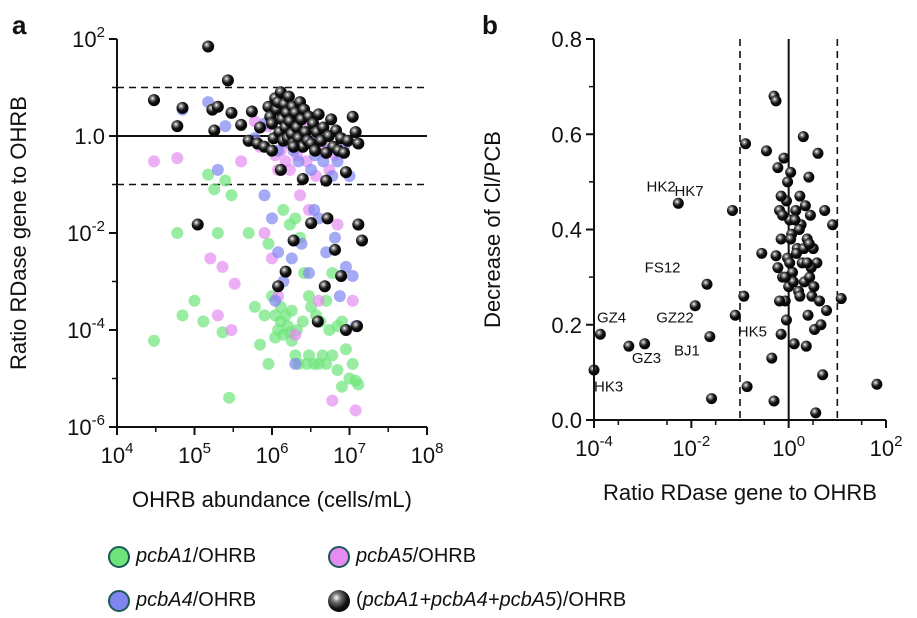 This screenshot has height=618, width=917. What do you see at coordinates (661, 186) in the screenshot?
I see `annotation-HK2: HK2` at bounding box center [661, 186].